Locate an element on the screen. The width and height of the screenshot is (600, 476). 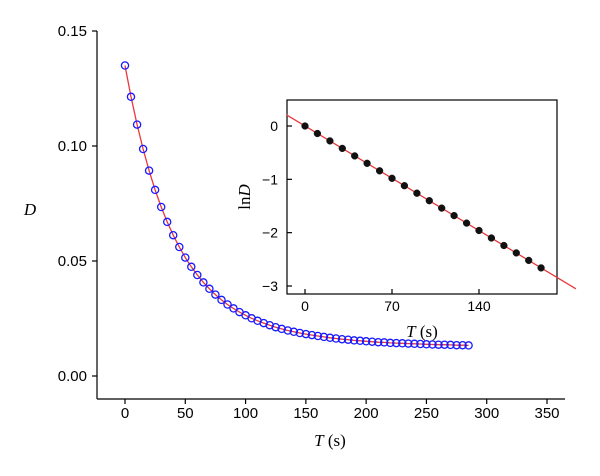
inset-y-ticks: 0 −1 −2 −3 is located at coordinates (277, 206).